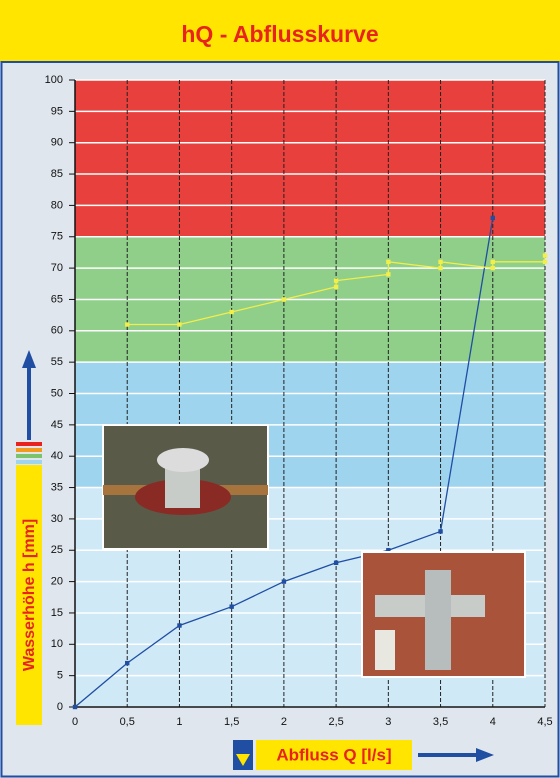  I want to click on y-tick-label: 65, so click(57, 299).